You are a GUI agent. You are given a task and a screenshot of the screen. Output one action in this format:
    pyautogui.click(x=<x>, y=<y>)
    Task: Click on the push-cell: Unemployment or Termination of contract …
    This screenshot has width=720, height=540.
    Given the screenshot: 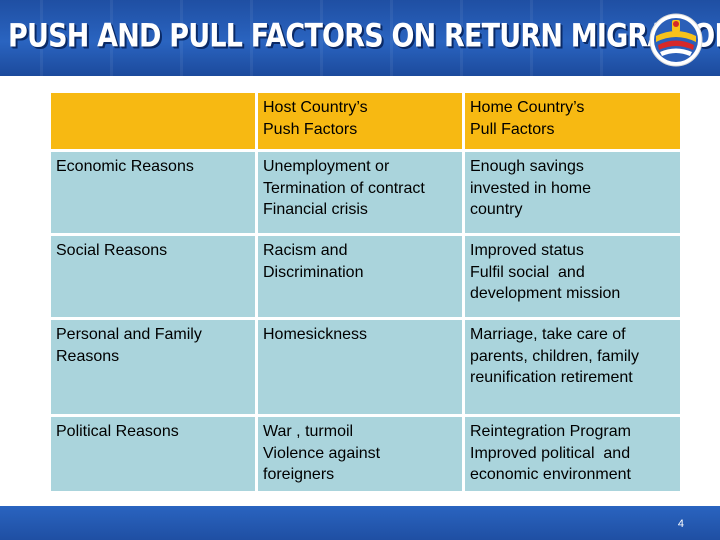 What is the action you would take?
    pyautogui.click(x=360, y=192)
    